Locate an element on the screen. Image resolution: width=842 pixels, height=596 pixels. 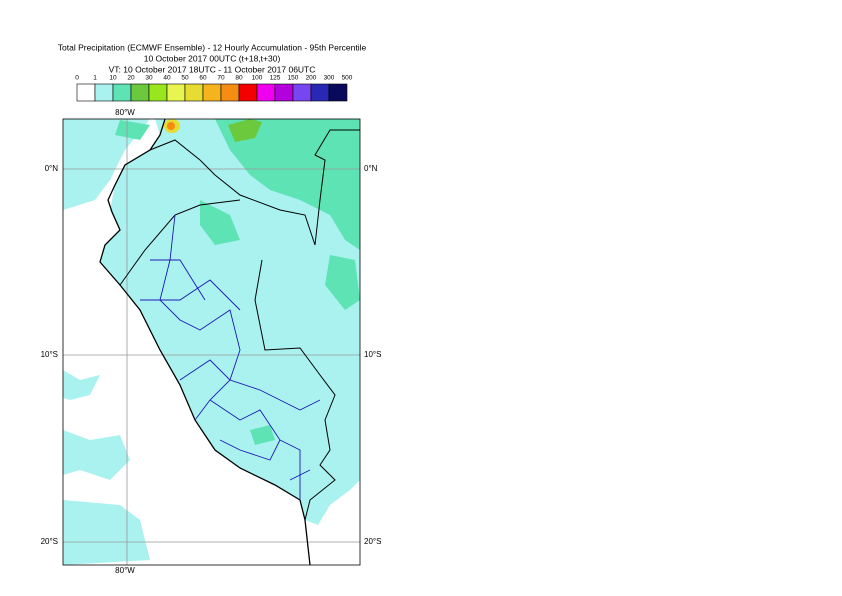
legend-tick-label: 500 is located at coordinates (347, 78).